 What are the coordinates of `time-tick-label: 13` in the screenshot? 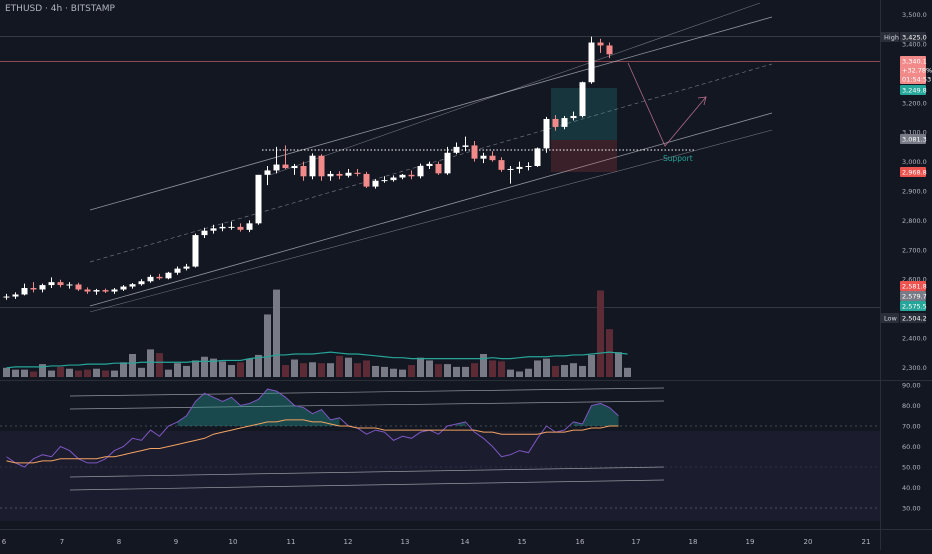 It's located at (405, 542).